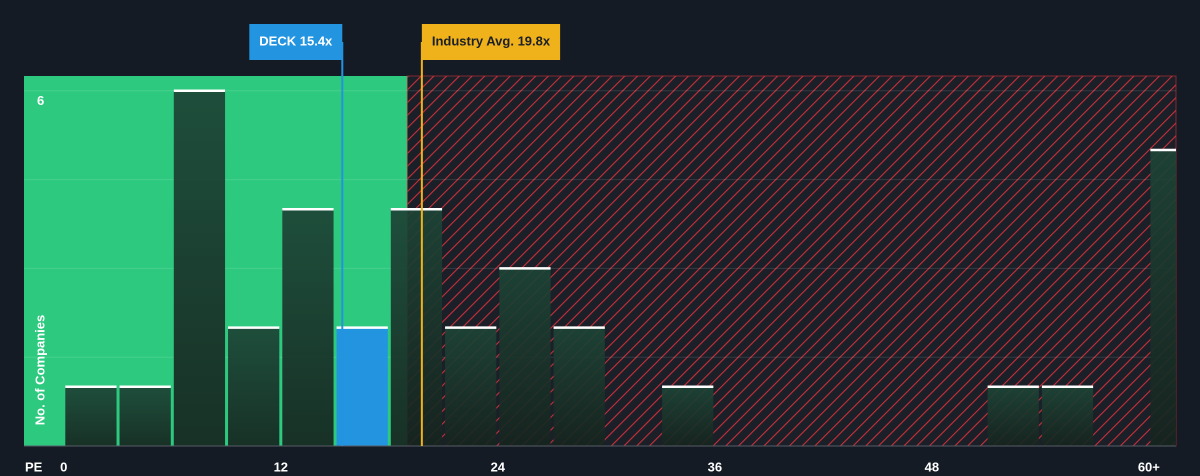 Image resolution: width=1200 pixels, height=476 pixels. I want to click on marker-label: DECK 15.4x, so click(296, 40).